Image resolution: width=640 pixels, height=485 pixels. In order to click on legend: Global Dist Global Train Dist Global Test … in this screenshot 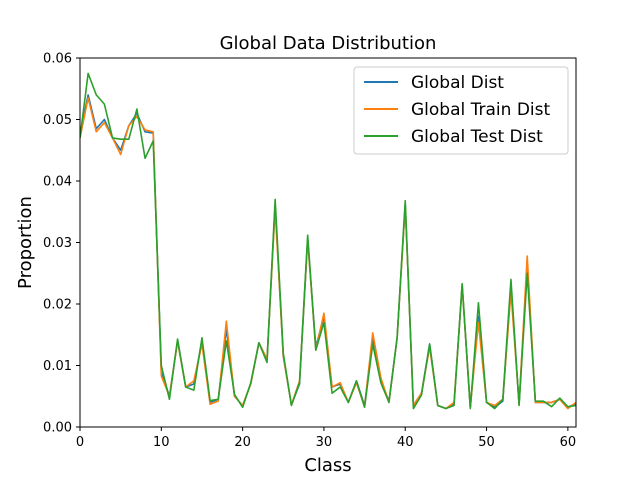, I will do `click(461, 110)`.